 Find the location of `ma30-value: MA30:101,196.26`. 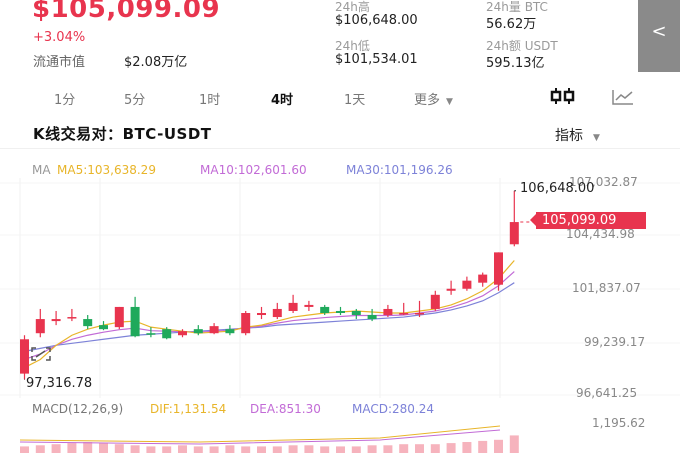

ma30-value: MA30:101,196.26 is located at coordinates (399, 170).